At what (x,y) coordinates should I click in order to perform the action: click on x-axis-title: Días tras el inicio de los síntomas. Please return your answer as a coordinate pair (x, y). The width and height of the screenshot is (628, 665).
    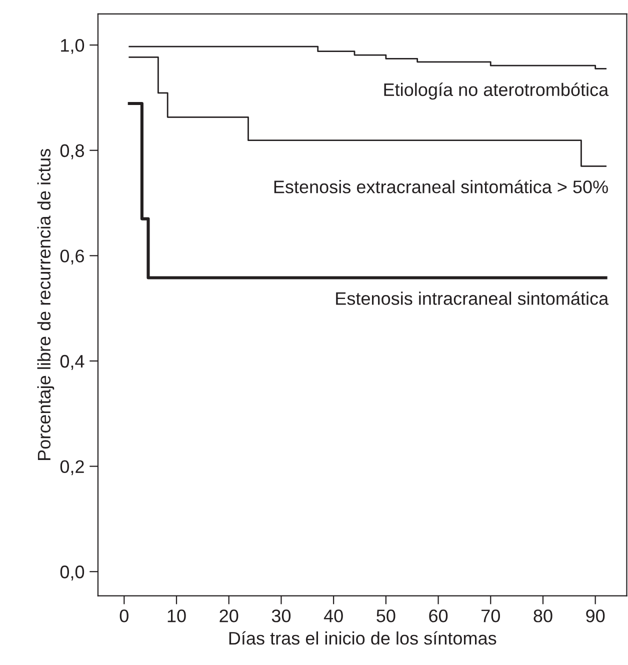
    Looking at the image, I should click on (362, 638).